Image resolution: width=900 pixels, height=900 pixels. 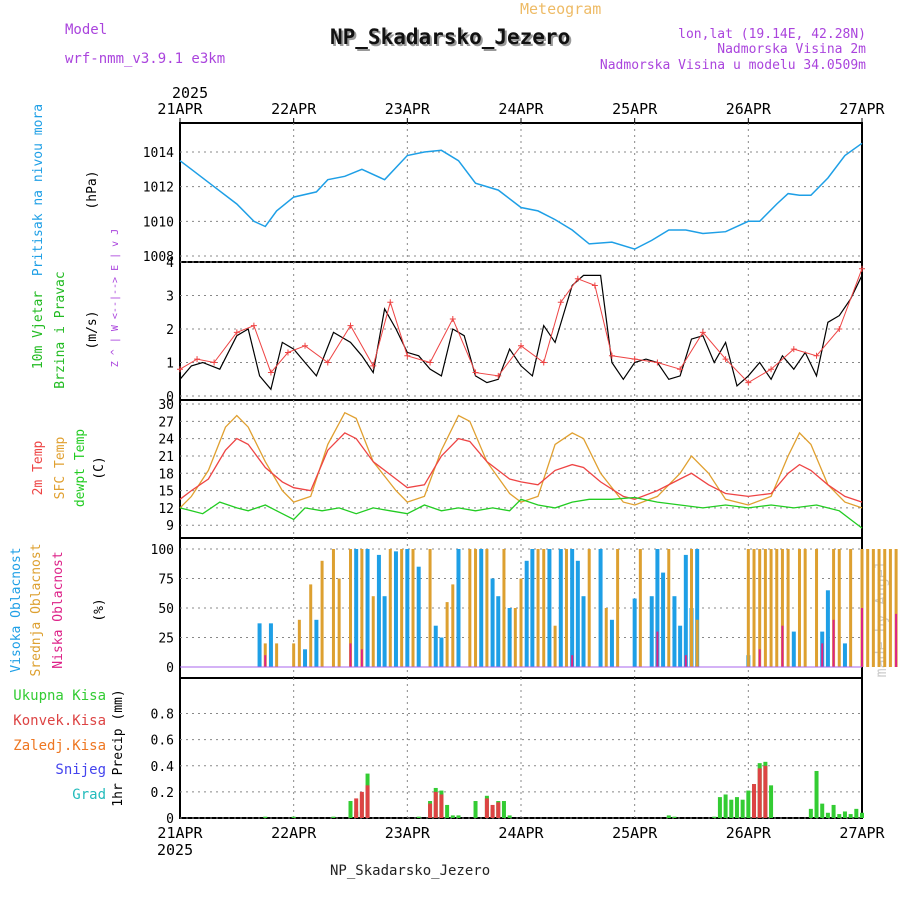 What do you see at coordinates (166, 457) in the screenshot?
I see `y-tick-label: 21` at bounding box center [166, 457].